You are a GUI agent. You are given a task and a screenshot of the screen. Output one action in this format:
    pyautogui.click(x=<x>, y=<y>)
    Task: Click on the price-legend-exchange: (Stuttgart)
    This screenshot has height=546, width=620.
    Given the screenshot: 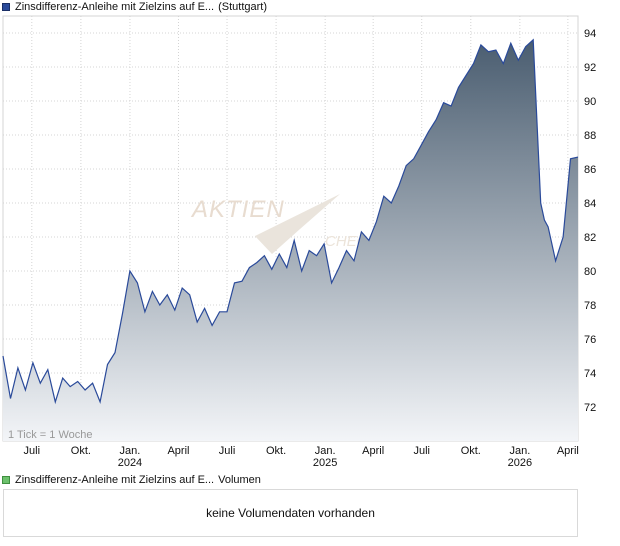 What is the action you would take?
    pyautogui.click(x=243, y=7)
    